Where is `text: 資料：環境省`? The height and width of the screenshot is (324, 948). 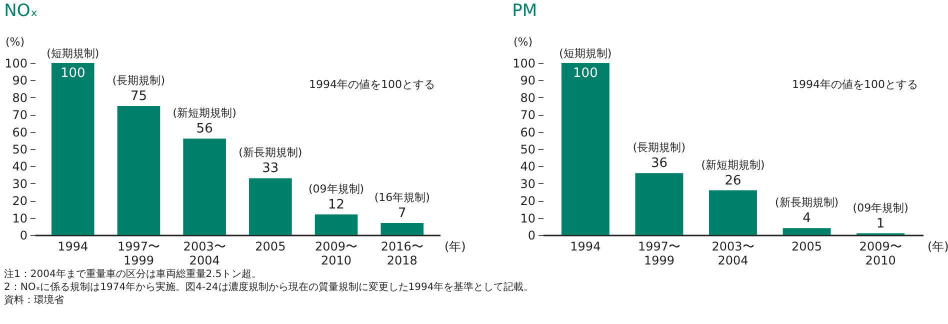
text: 資料：環境省 is located at coordinates (34, 300).